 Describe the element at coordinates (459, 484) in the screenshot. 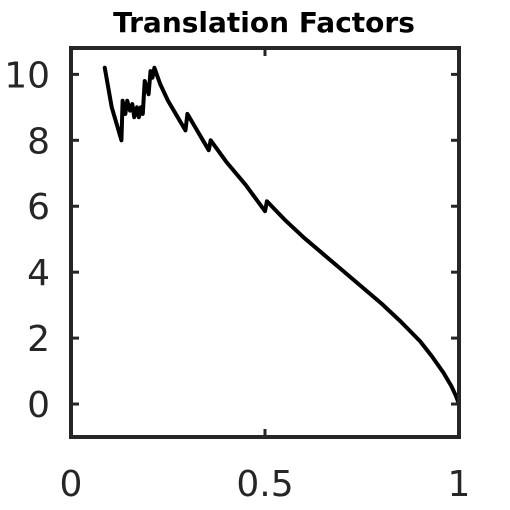

I see `x-tick-label: 1` at that location.